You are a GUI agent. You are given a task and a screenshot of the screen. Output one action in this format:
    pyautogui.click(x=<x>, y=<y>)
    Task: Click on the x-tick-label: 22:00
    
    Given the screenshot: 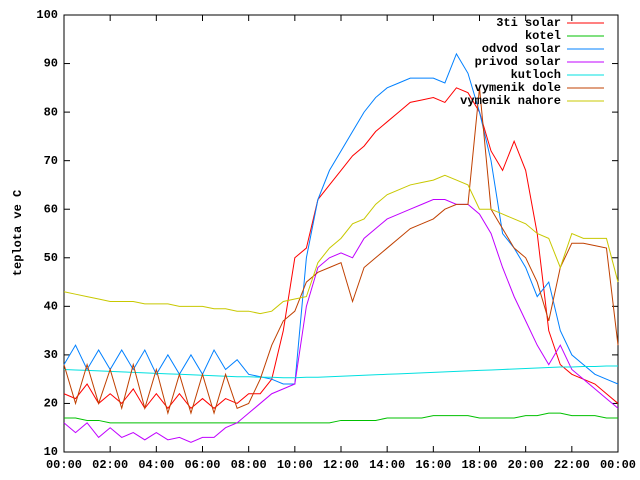 What is the action you would take?
    pyautogui.click(x=572, y=465)
    